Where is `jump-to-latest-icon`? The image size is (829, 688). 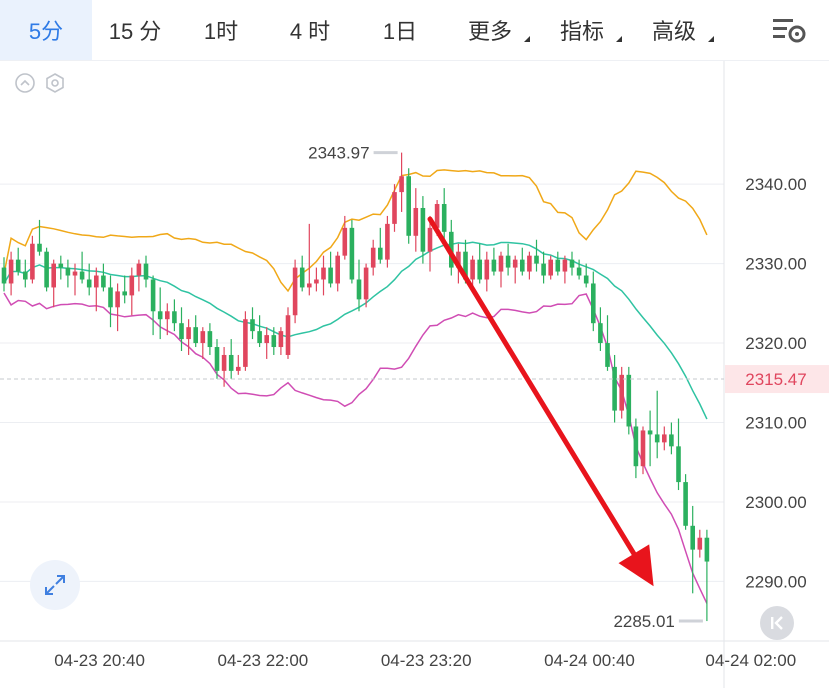
jump-to-latest-icon is located at coordinates (777, 623).